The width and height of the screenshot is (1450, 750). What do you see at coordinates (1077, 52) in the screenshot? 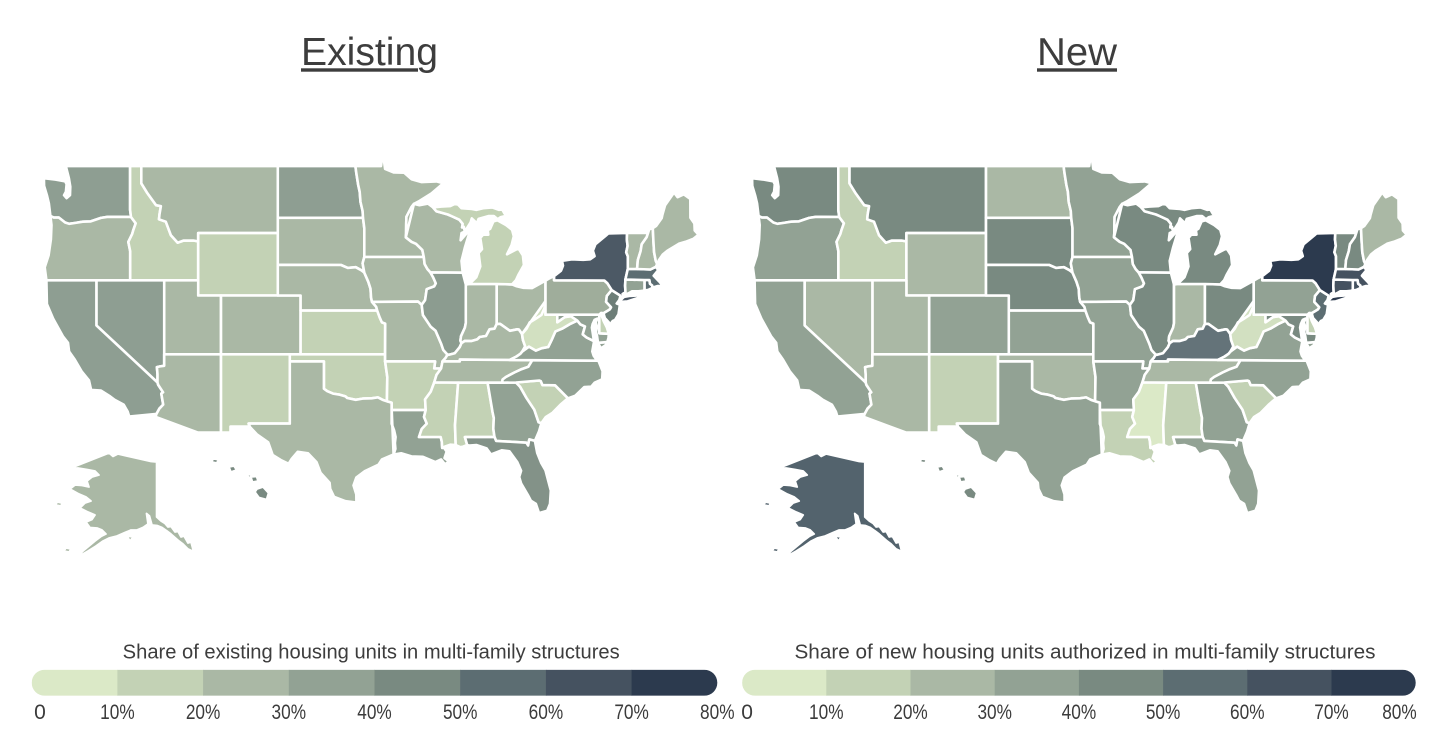
I see `svg-text: New` at bounding box center [1077, 52].